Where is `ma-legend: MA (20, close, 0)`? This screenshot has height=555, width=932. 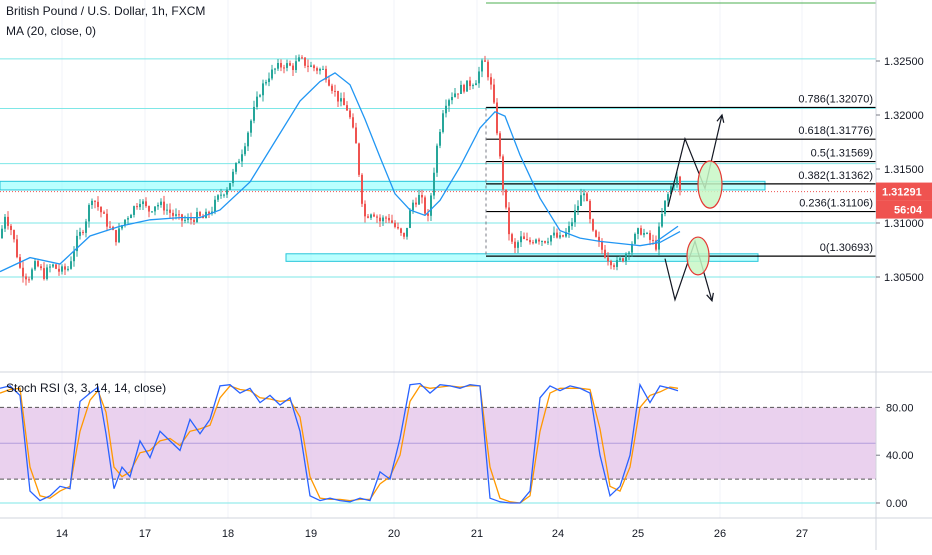 ma-legend: MA (20, close, 0) is located at coordinates (51, 31).